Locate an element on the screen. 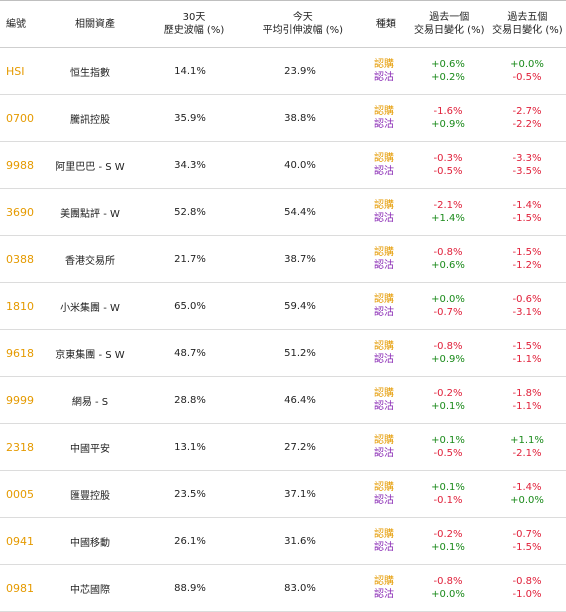  1day-put-change: +0.9% is located at coordinates (448, 124).